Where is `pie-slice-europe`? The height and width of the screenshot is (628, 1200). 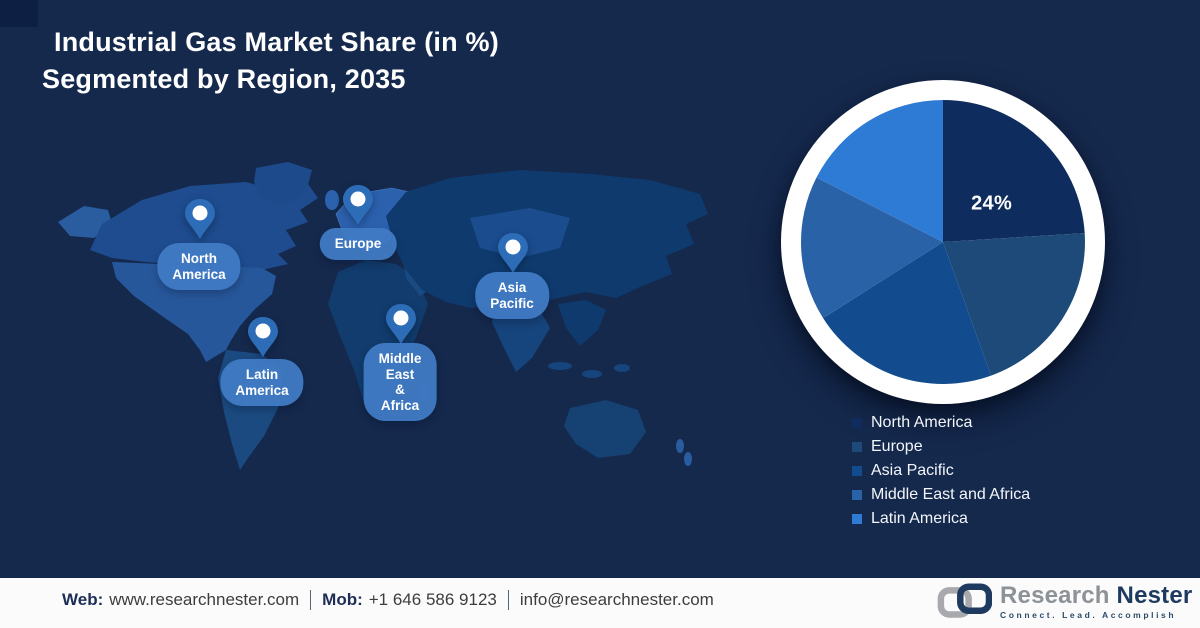
pie-slice-europe is located at coordinates (1014, 304).